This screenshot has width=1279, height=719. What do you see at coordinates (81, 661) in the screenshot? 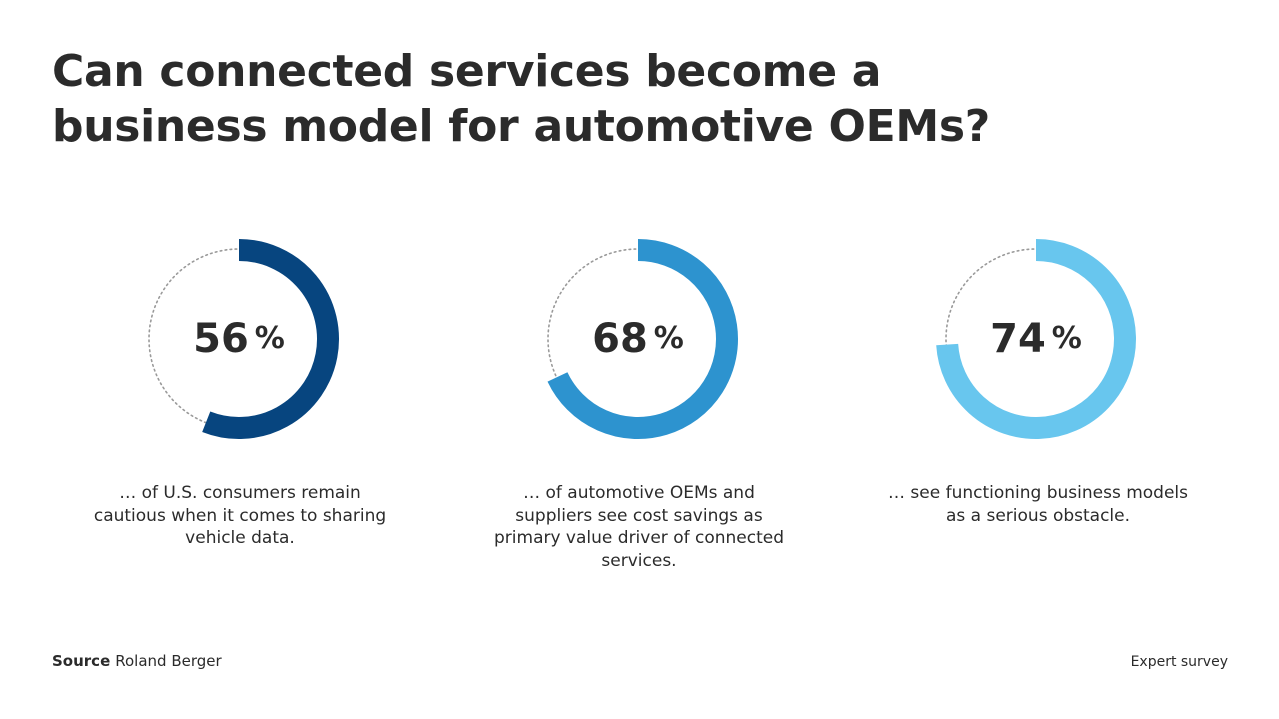
I see `source-label: Source` at bounding box center [81, 661].